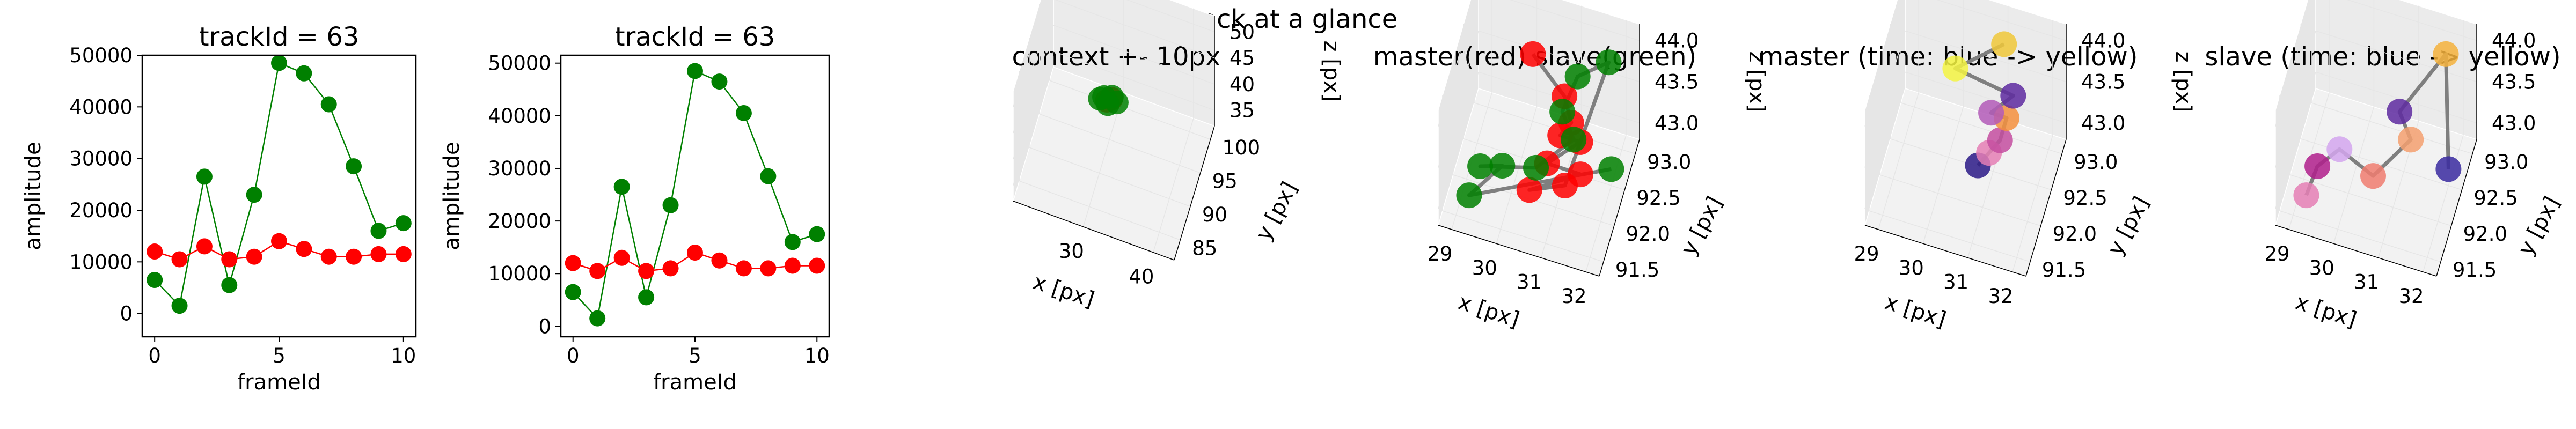 This screenshot has width=2576, height=429. What do you see at coordinates (1242, 58) in the screenshot?
I see `z-tick-label: 45` at bounding box center [1242, 58].